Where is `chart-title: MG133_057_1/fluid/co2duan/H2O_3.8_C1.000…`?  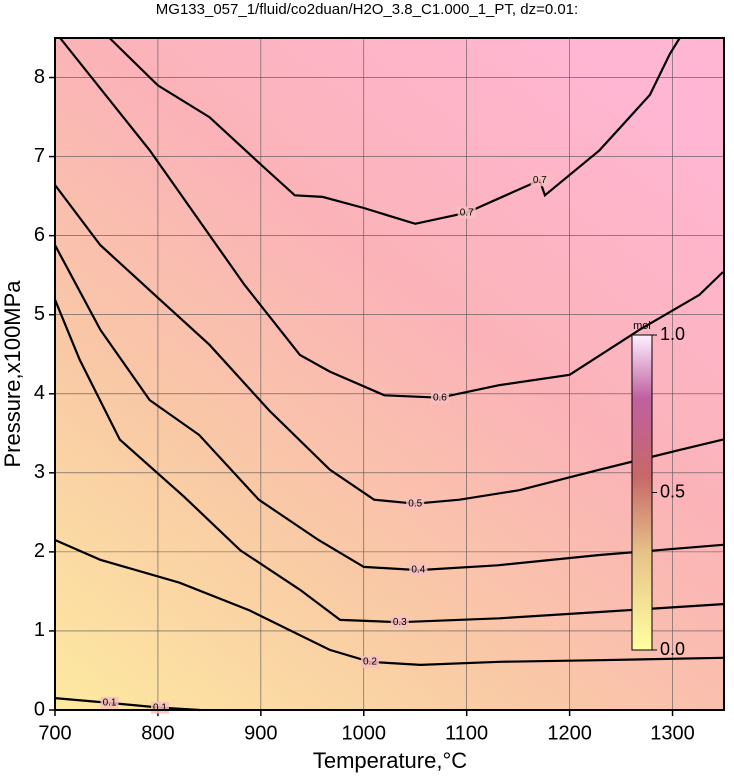 chart-title: MG133_057_1/fluid/co2duan/H2O_3.8_C1.000… is located at coordinates (367, 9).